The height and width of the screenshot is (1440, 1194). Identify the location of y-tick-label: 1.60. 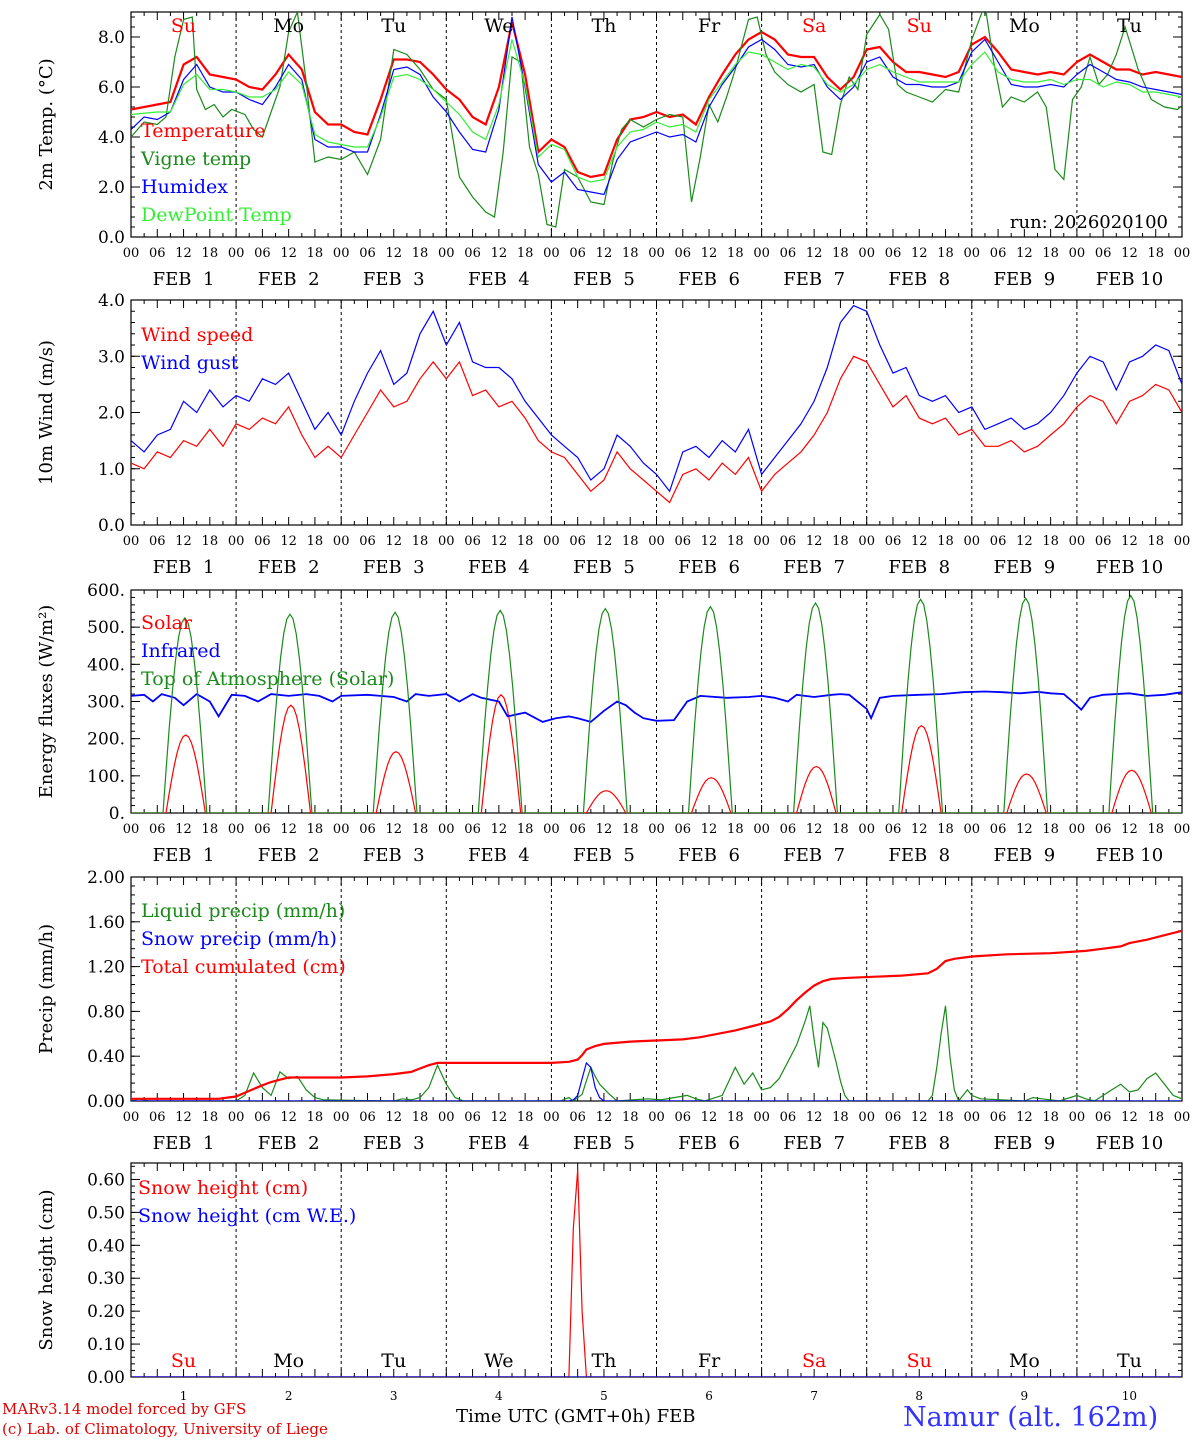
(106, 923).